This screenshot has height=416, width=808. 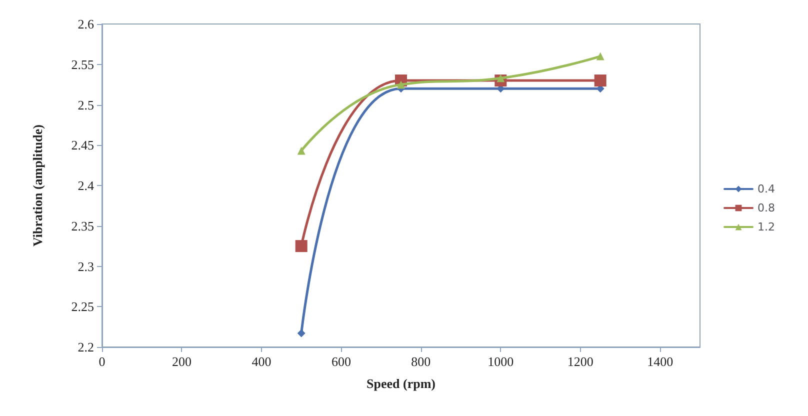 What do you see at coordinates (401, 383) in the screenshot?
I see `x-axis-title: Speed (rpm)` at bounding box center [401, 383].